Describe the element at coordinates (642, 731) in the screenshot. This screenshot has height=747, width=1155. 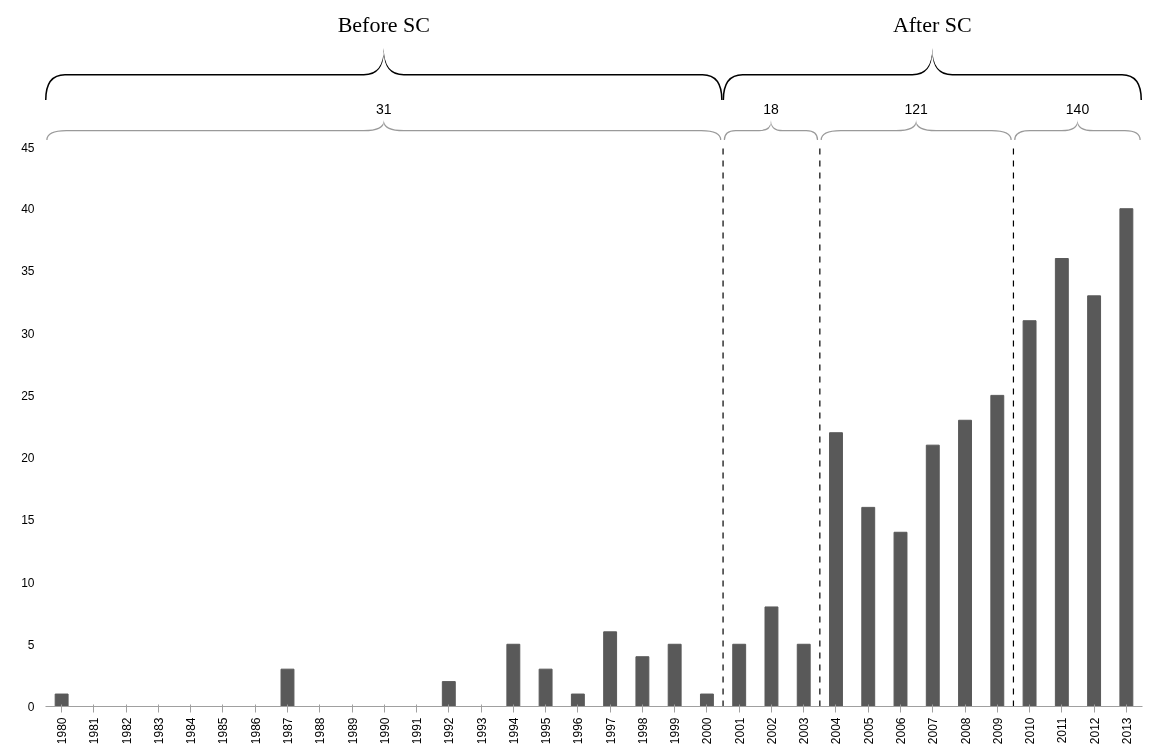
I see `x-tick-label: 1998` at that location.